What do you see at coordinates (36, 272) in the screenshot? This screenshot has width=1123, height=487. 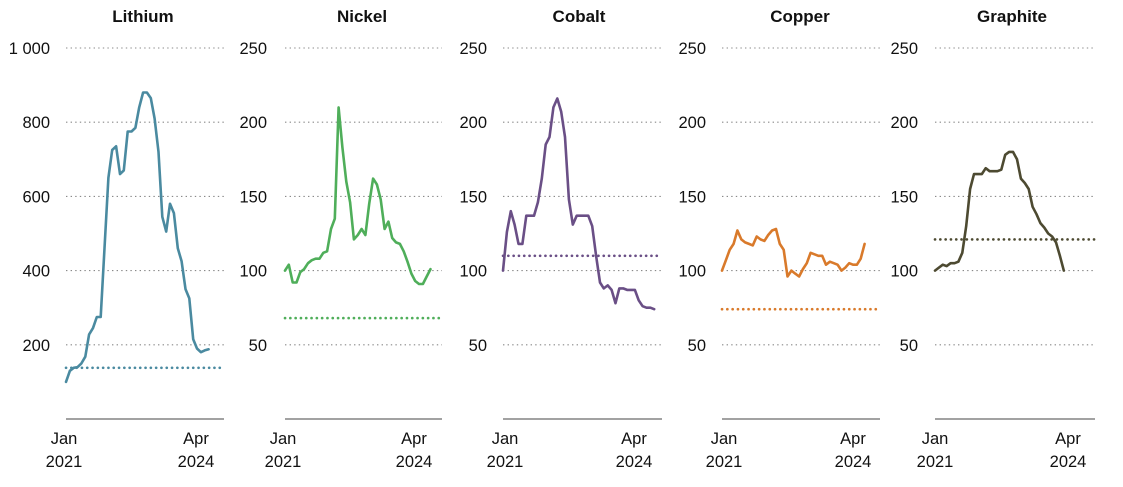 I see `lithium-y-tick-label: 400` at bounding box center [36, 272].